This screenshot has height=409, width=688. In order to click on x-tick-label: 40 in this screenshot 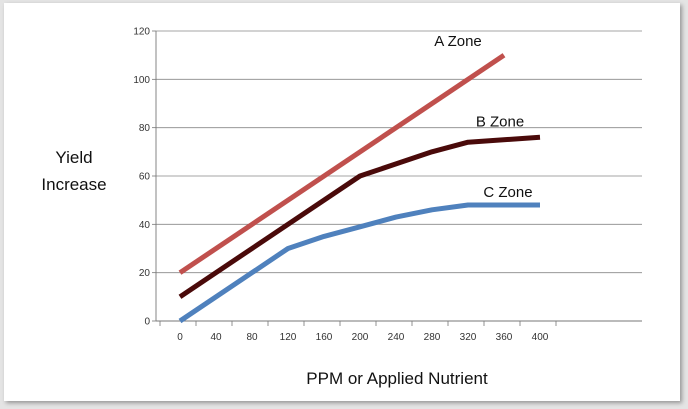, I will do `click(216, 337)`.